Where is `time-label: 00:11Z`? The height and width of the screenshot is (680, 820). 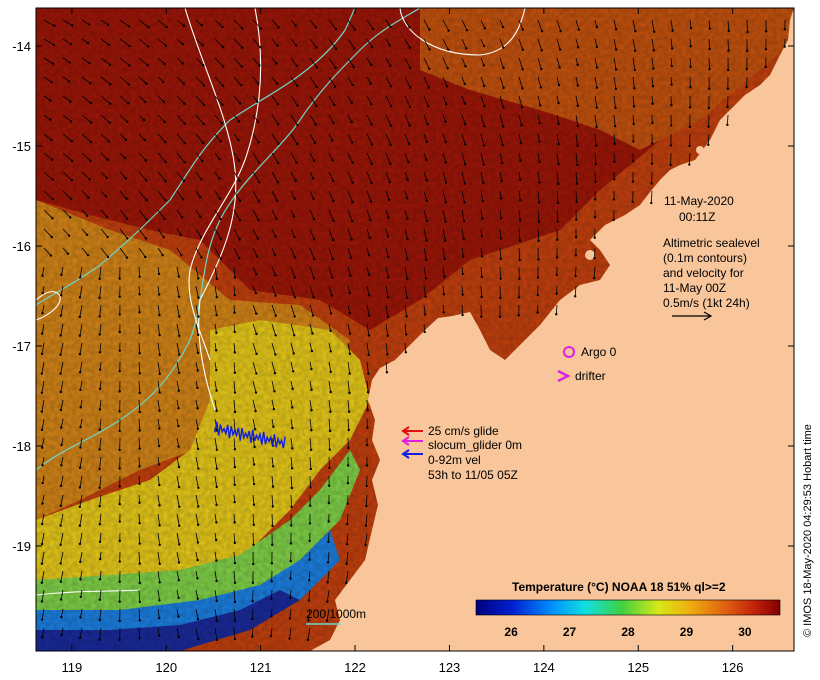 time-label: 00:11Z is located at coordinates (697, 217).